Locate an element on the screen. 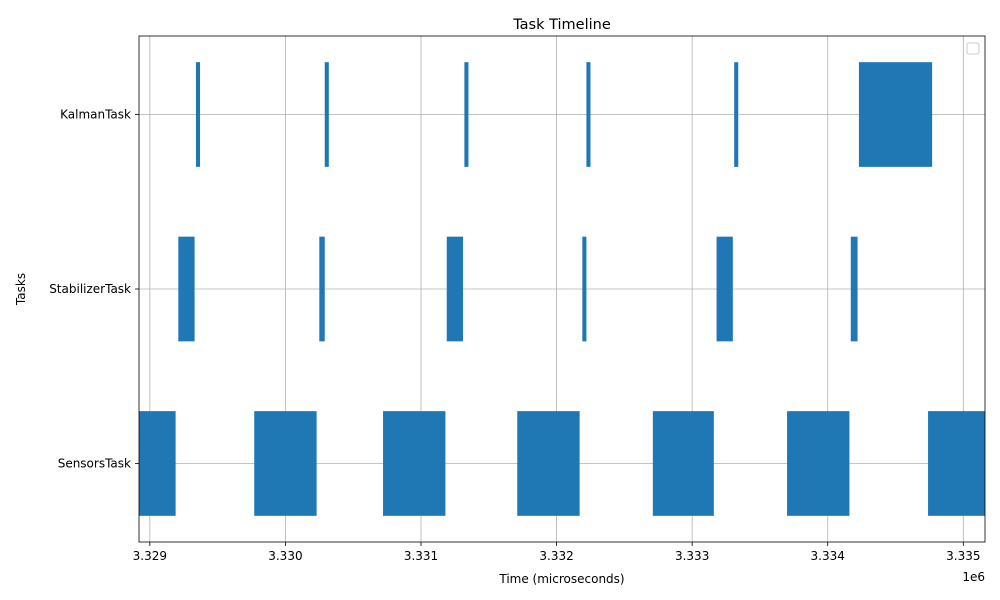 The image size is (1000, 600). x-axis-label: Time (microseconds) is located at coordinates (561, 579).